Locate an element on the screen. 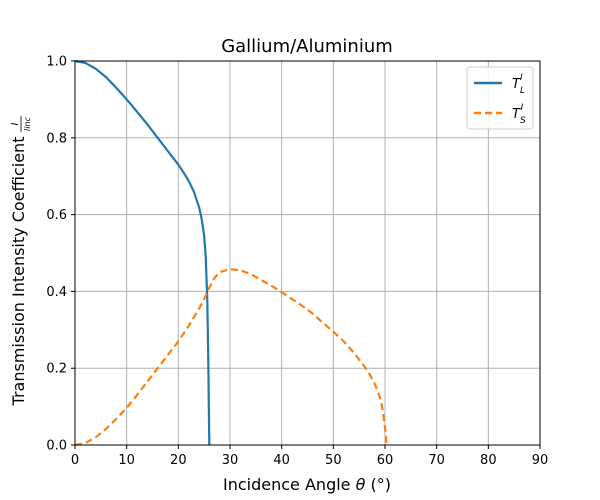 The width and height of the screenshot is (600, 500). y-tick-label: 0.8 is located at coordinates (56, 138).